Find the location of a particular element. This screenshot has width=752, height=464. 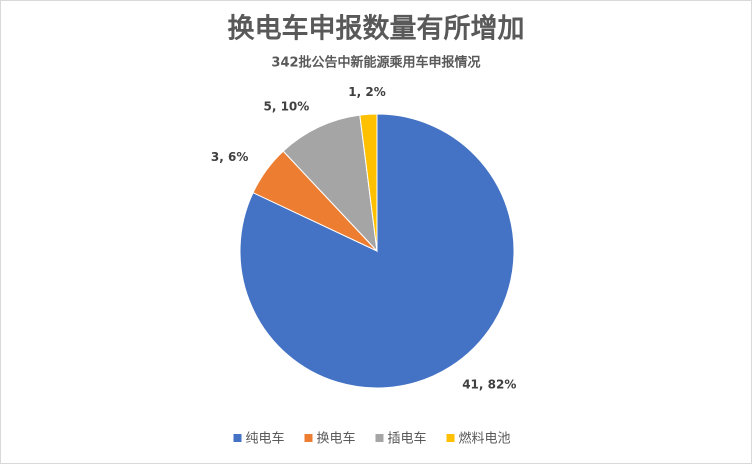

data-label: 3, 6% is located at coordinates (229, 157).